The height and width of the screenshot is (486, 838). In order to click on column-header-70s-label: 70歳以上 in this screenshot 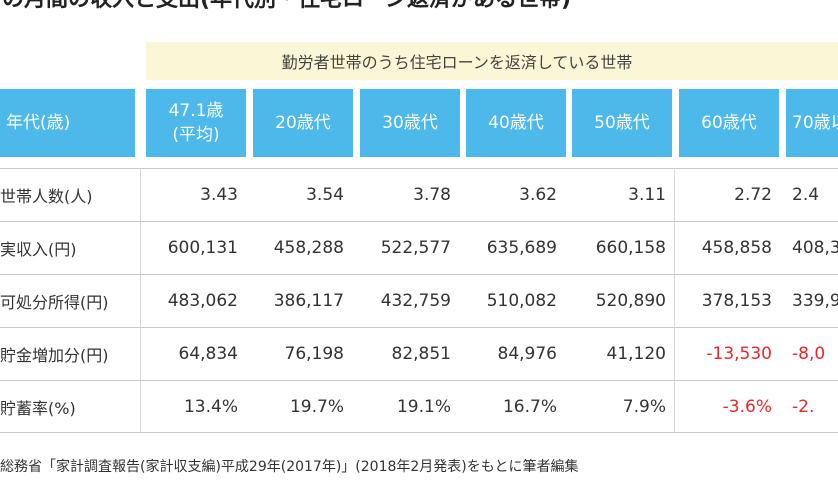, I will do `click(815, 123)`.